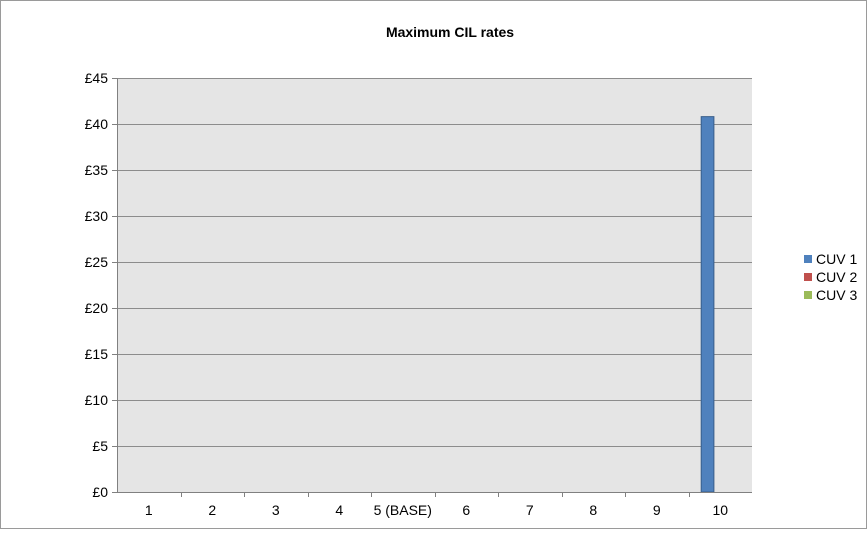 The width and height of the screenshot is (867, 534). I want to click on x-tick-label: 4, so click(339, 510).